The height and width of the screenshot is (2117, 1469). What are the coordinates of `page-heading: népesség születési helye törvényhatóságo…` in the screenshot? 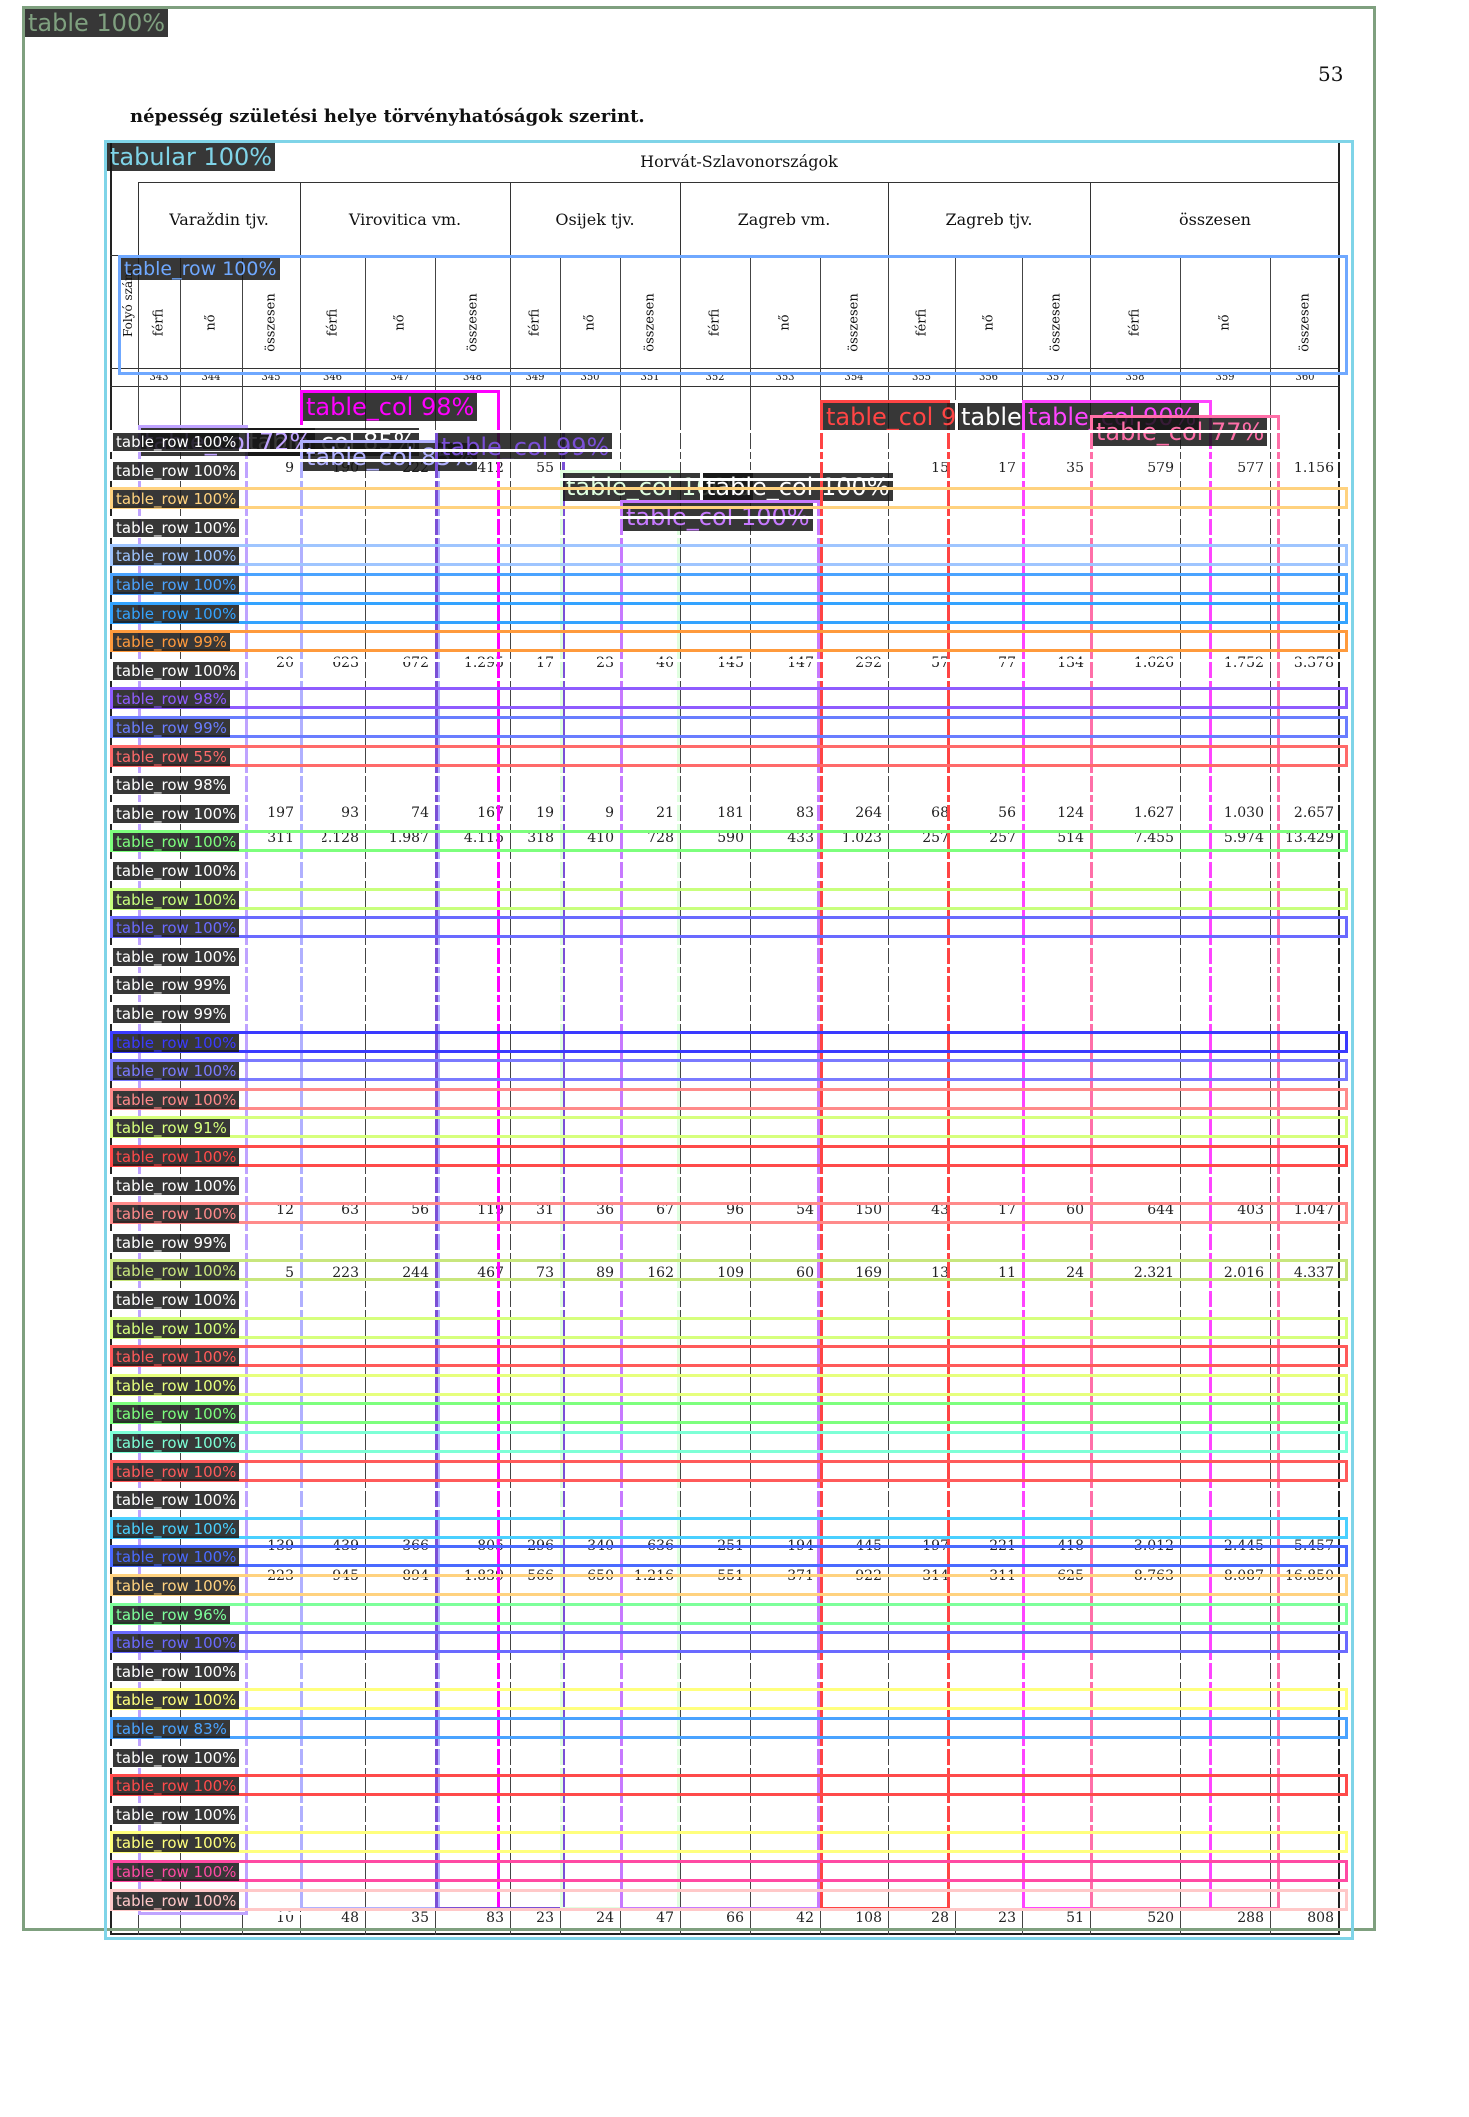 It's located at (387, 116).